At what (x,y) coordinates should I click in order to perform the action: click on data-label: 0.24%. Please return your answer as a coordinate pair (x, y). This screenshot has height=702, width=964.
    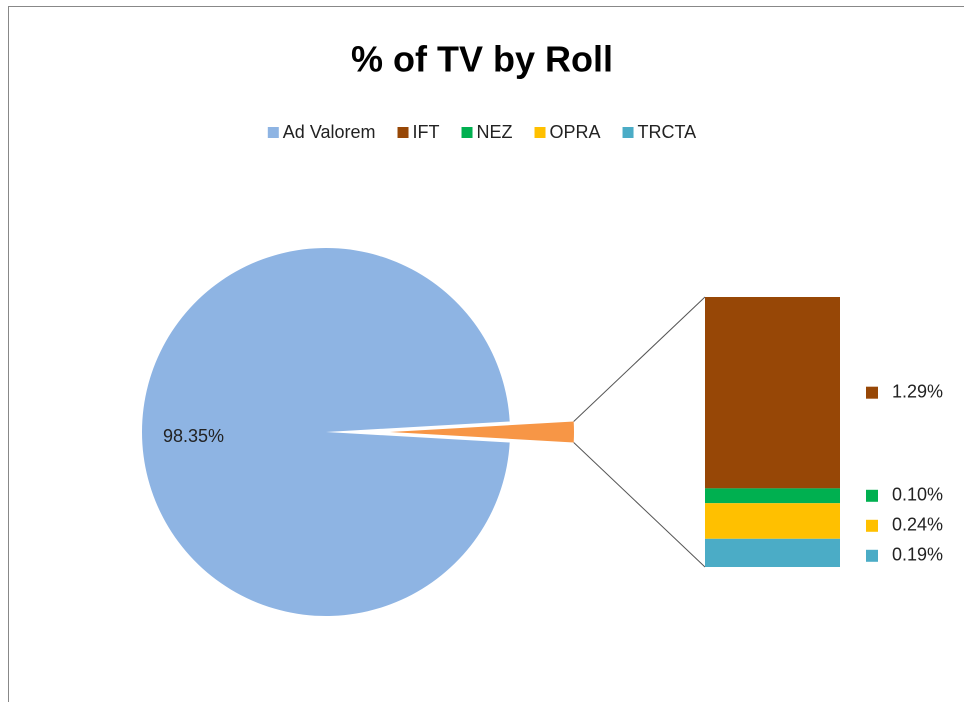
    Looking at the image, I should click on (917, 525).